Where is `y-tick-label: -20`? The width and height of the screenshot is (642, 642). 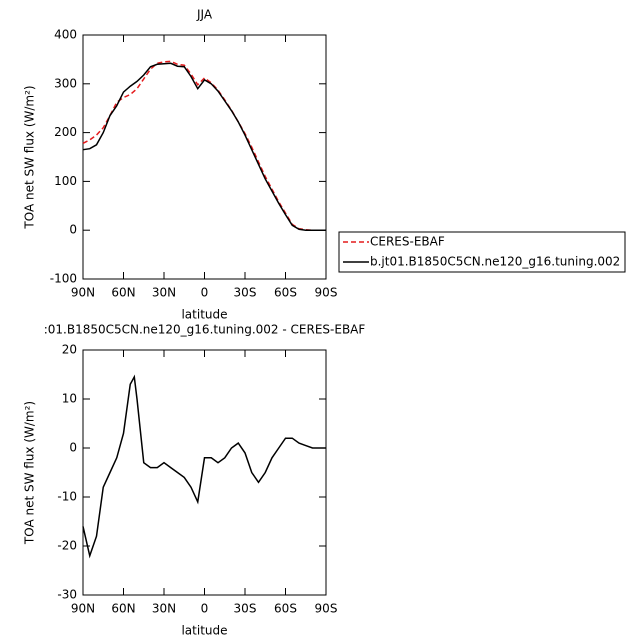
y-tick-label: -20 is located at coordinates (67, 546).